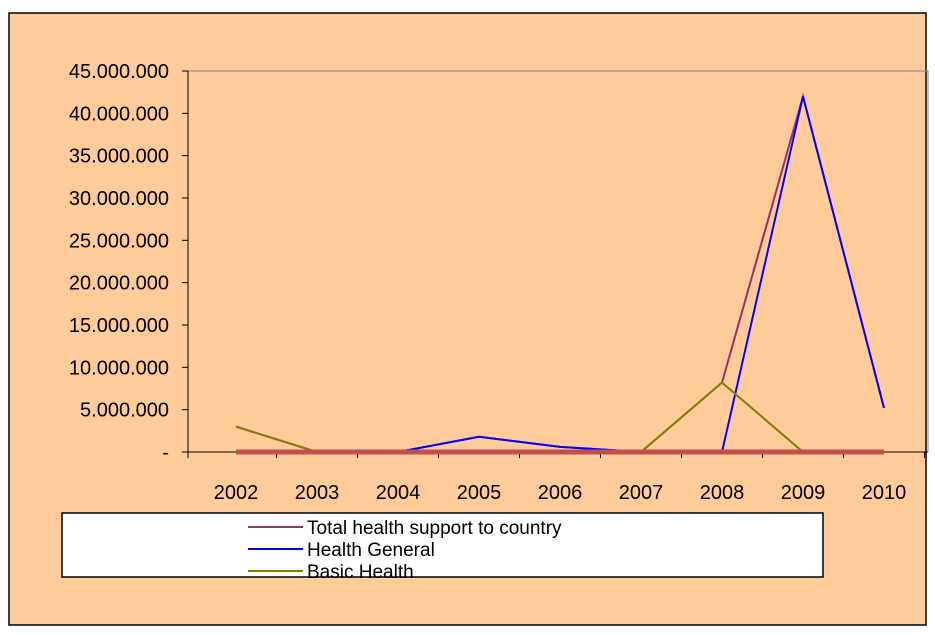  Describe the element at coordinates (560, 493) in the screenshot. I see `x-tick-label: 2006` at that location.